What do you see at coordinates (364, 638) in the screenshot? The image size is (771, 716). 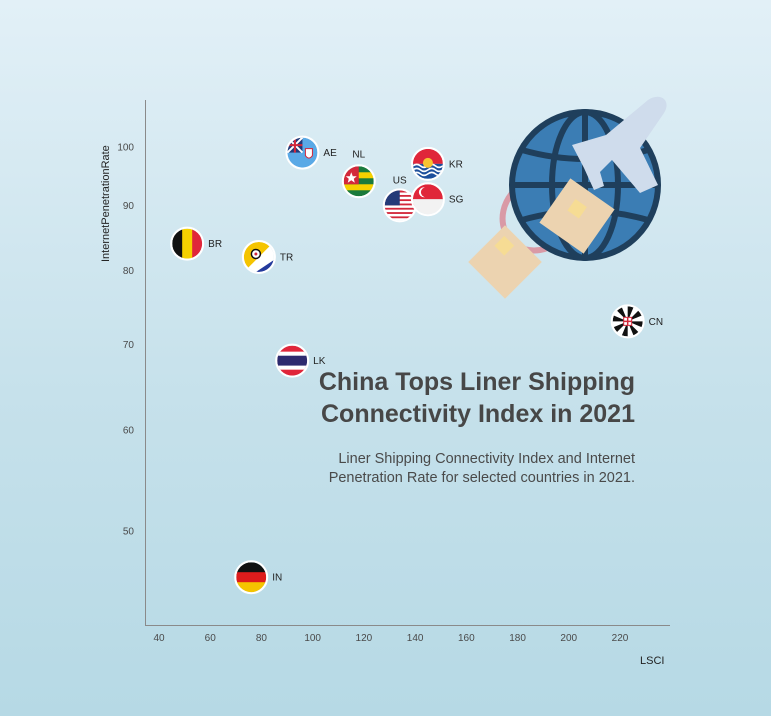 I see `x-tick-label: 120` at bounding box center [364, 638].